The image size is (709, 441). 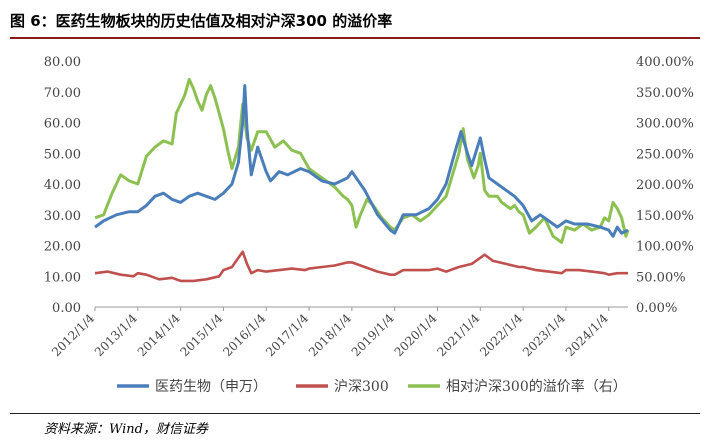 What do you see at coordinates (116, 335) in the screenshot?
I see `x-tick-label: 2013/1/4` at bounding box center [116, 335].